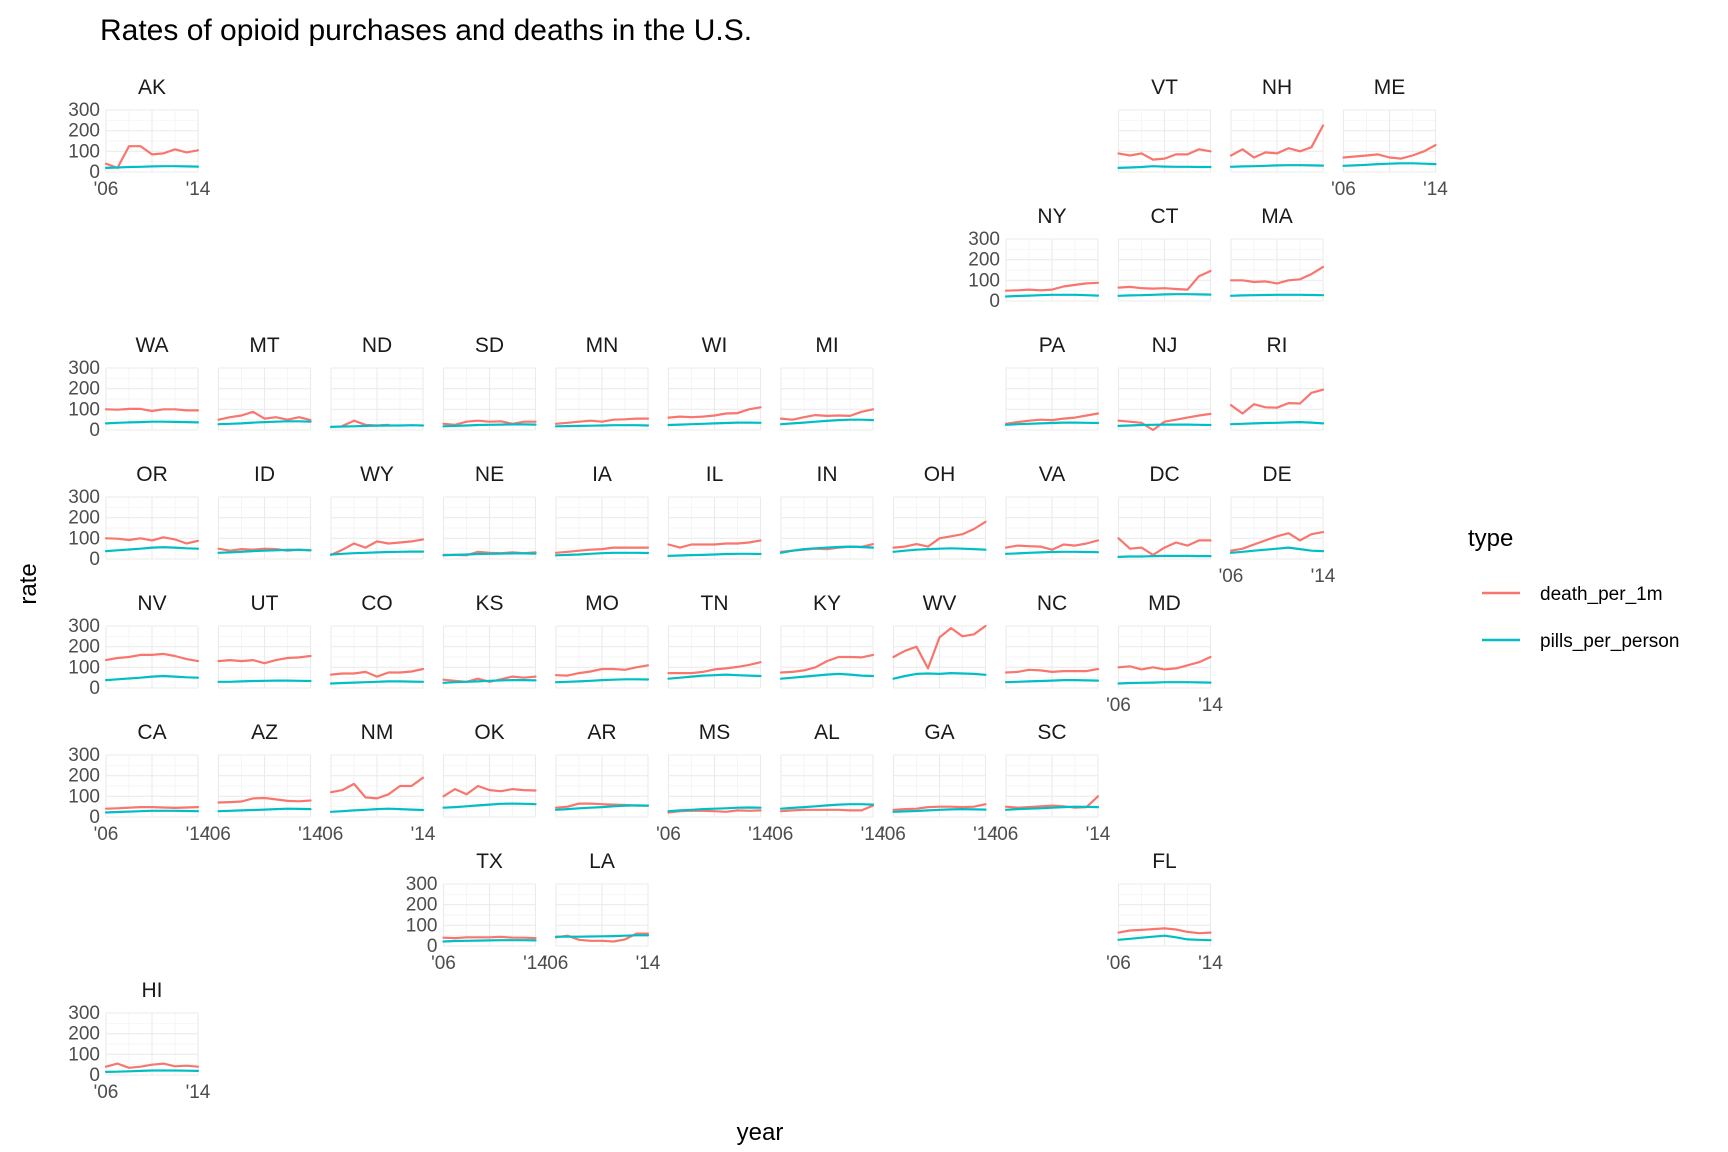  What do you see at coordinates (1052, 603) in the screenshot?
I see `facet-strip-label: NC` at bounding box center [1052, 603].